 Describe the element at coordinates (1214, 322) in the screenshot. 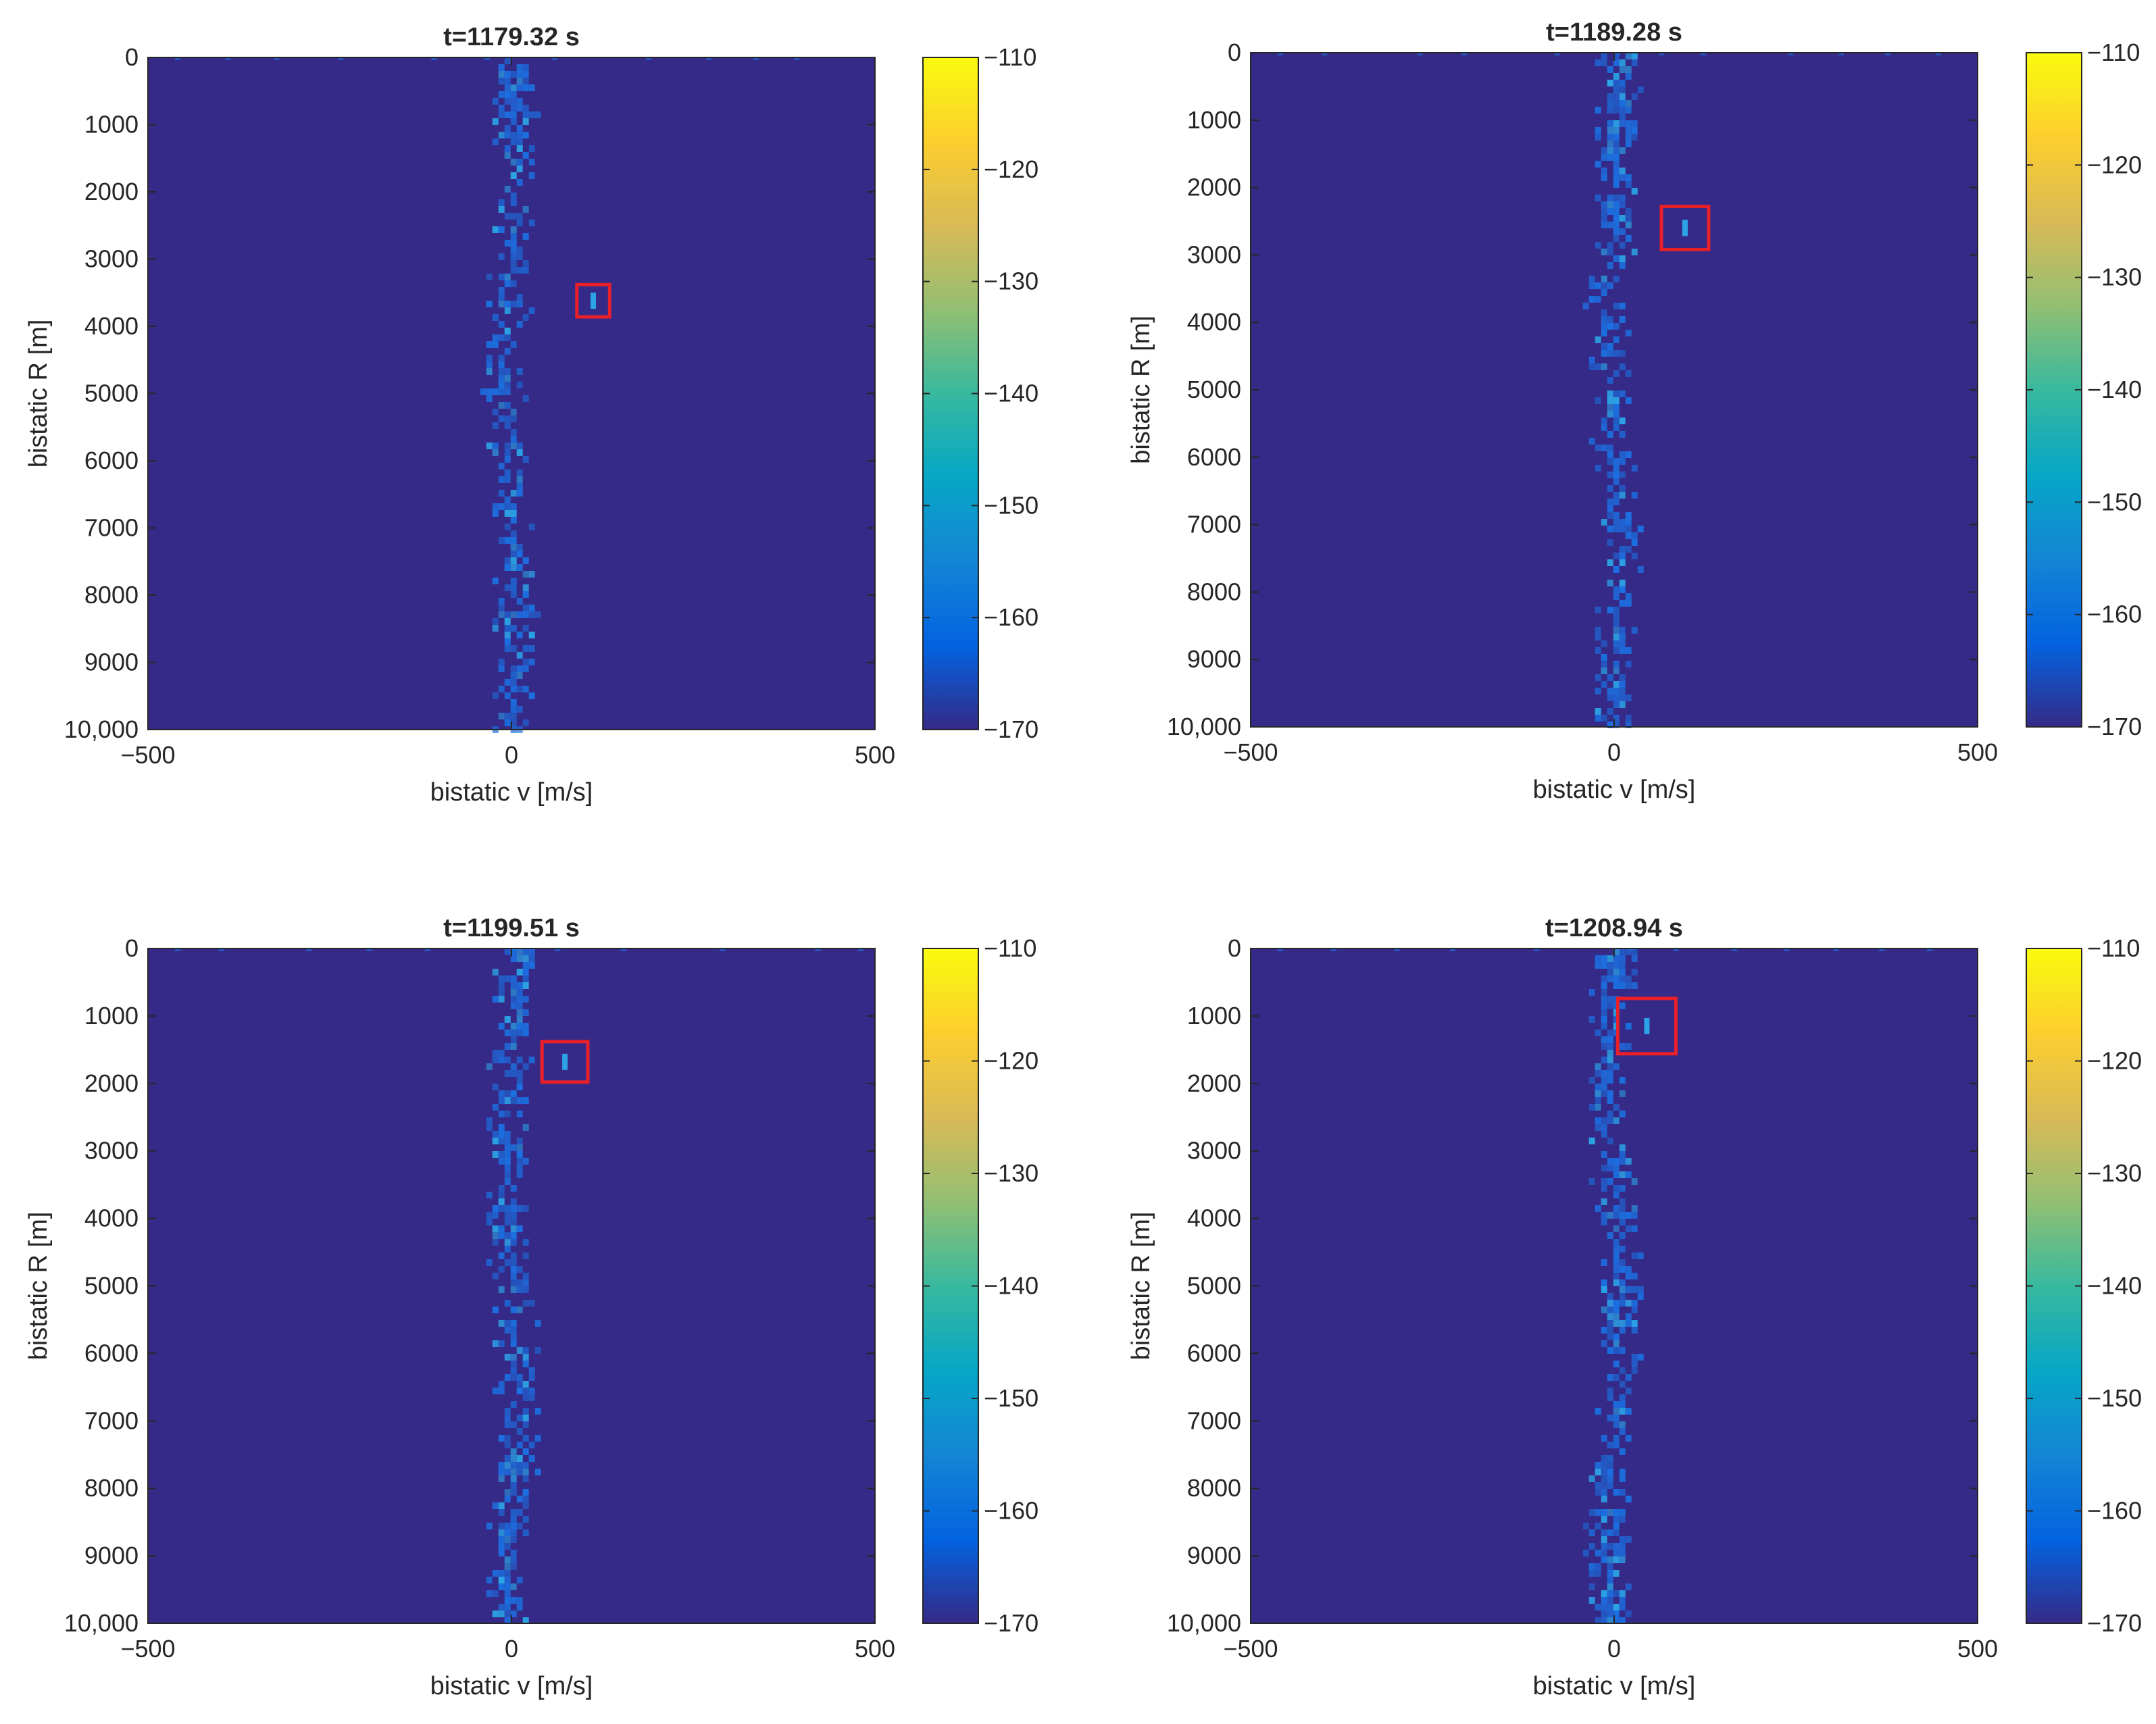

I see `y-tick-label: 4000` at that location.